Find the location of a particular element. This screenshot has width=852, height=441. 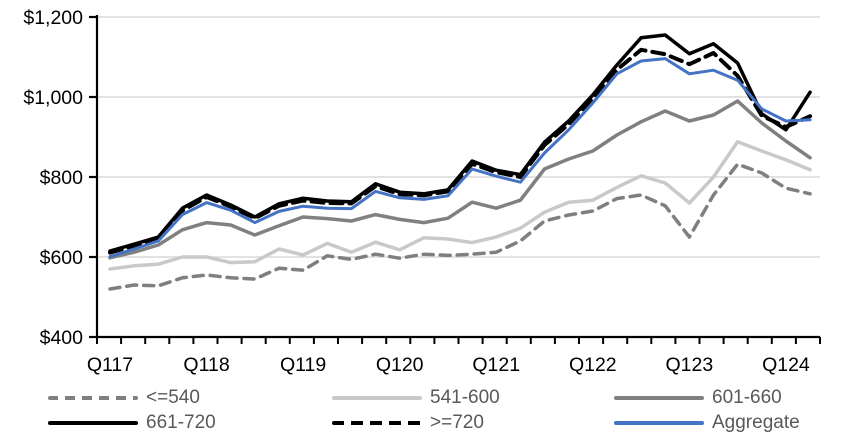

x-axis-label: Q122 is located at coordinates (593, 365).